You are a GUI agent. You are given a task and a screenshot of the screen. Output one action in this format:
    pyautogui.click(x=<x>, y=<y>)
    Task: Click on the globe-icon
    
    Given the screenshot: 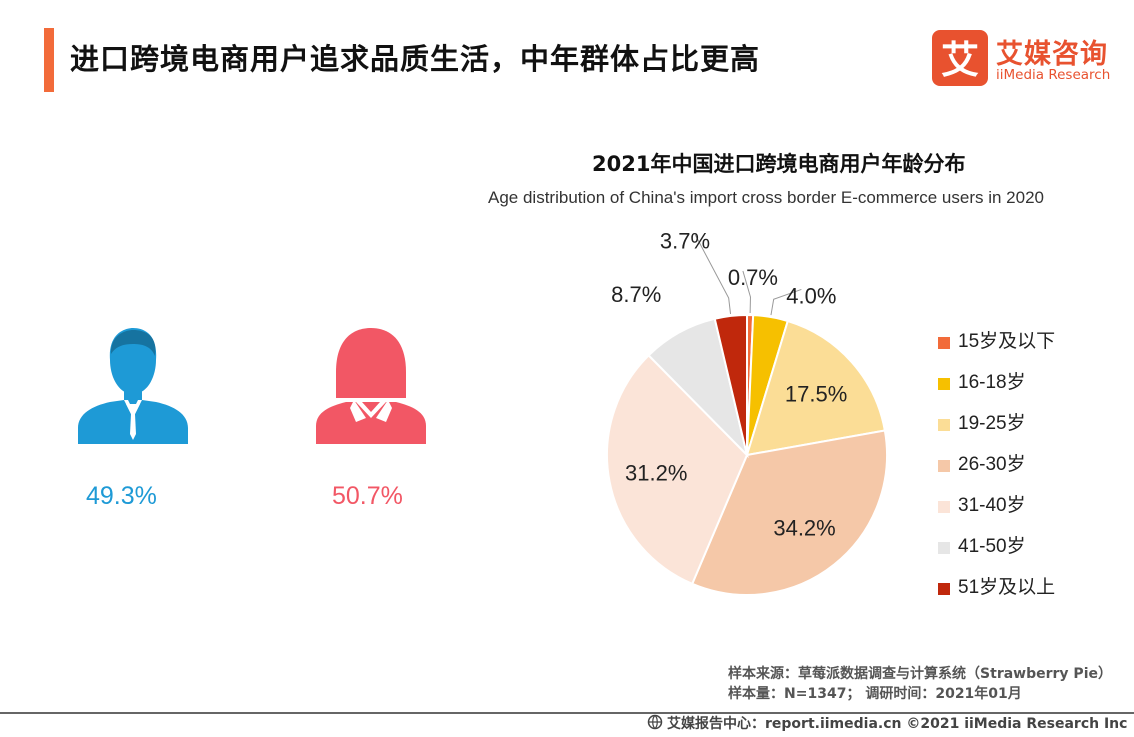 What is the action you would take?
    pyautogui.click(x=655, y=724)
    